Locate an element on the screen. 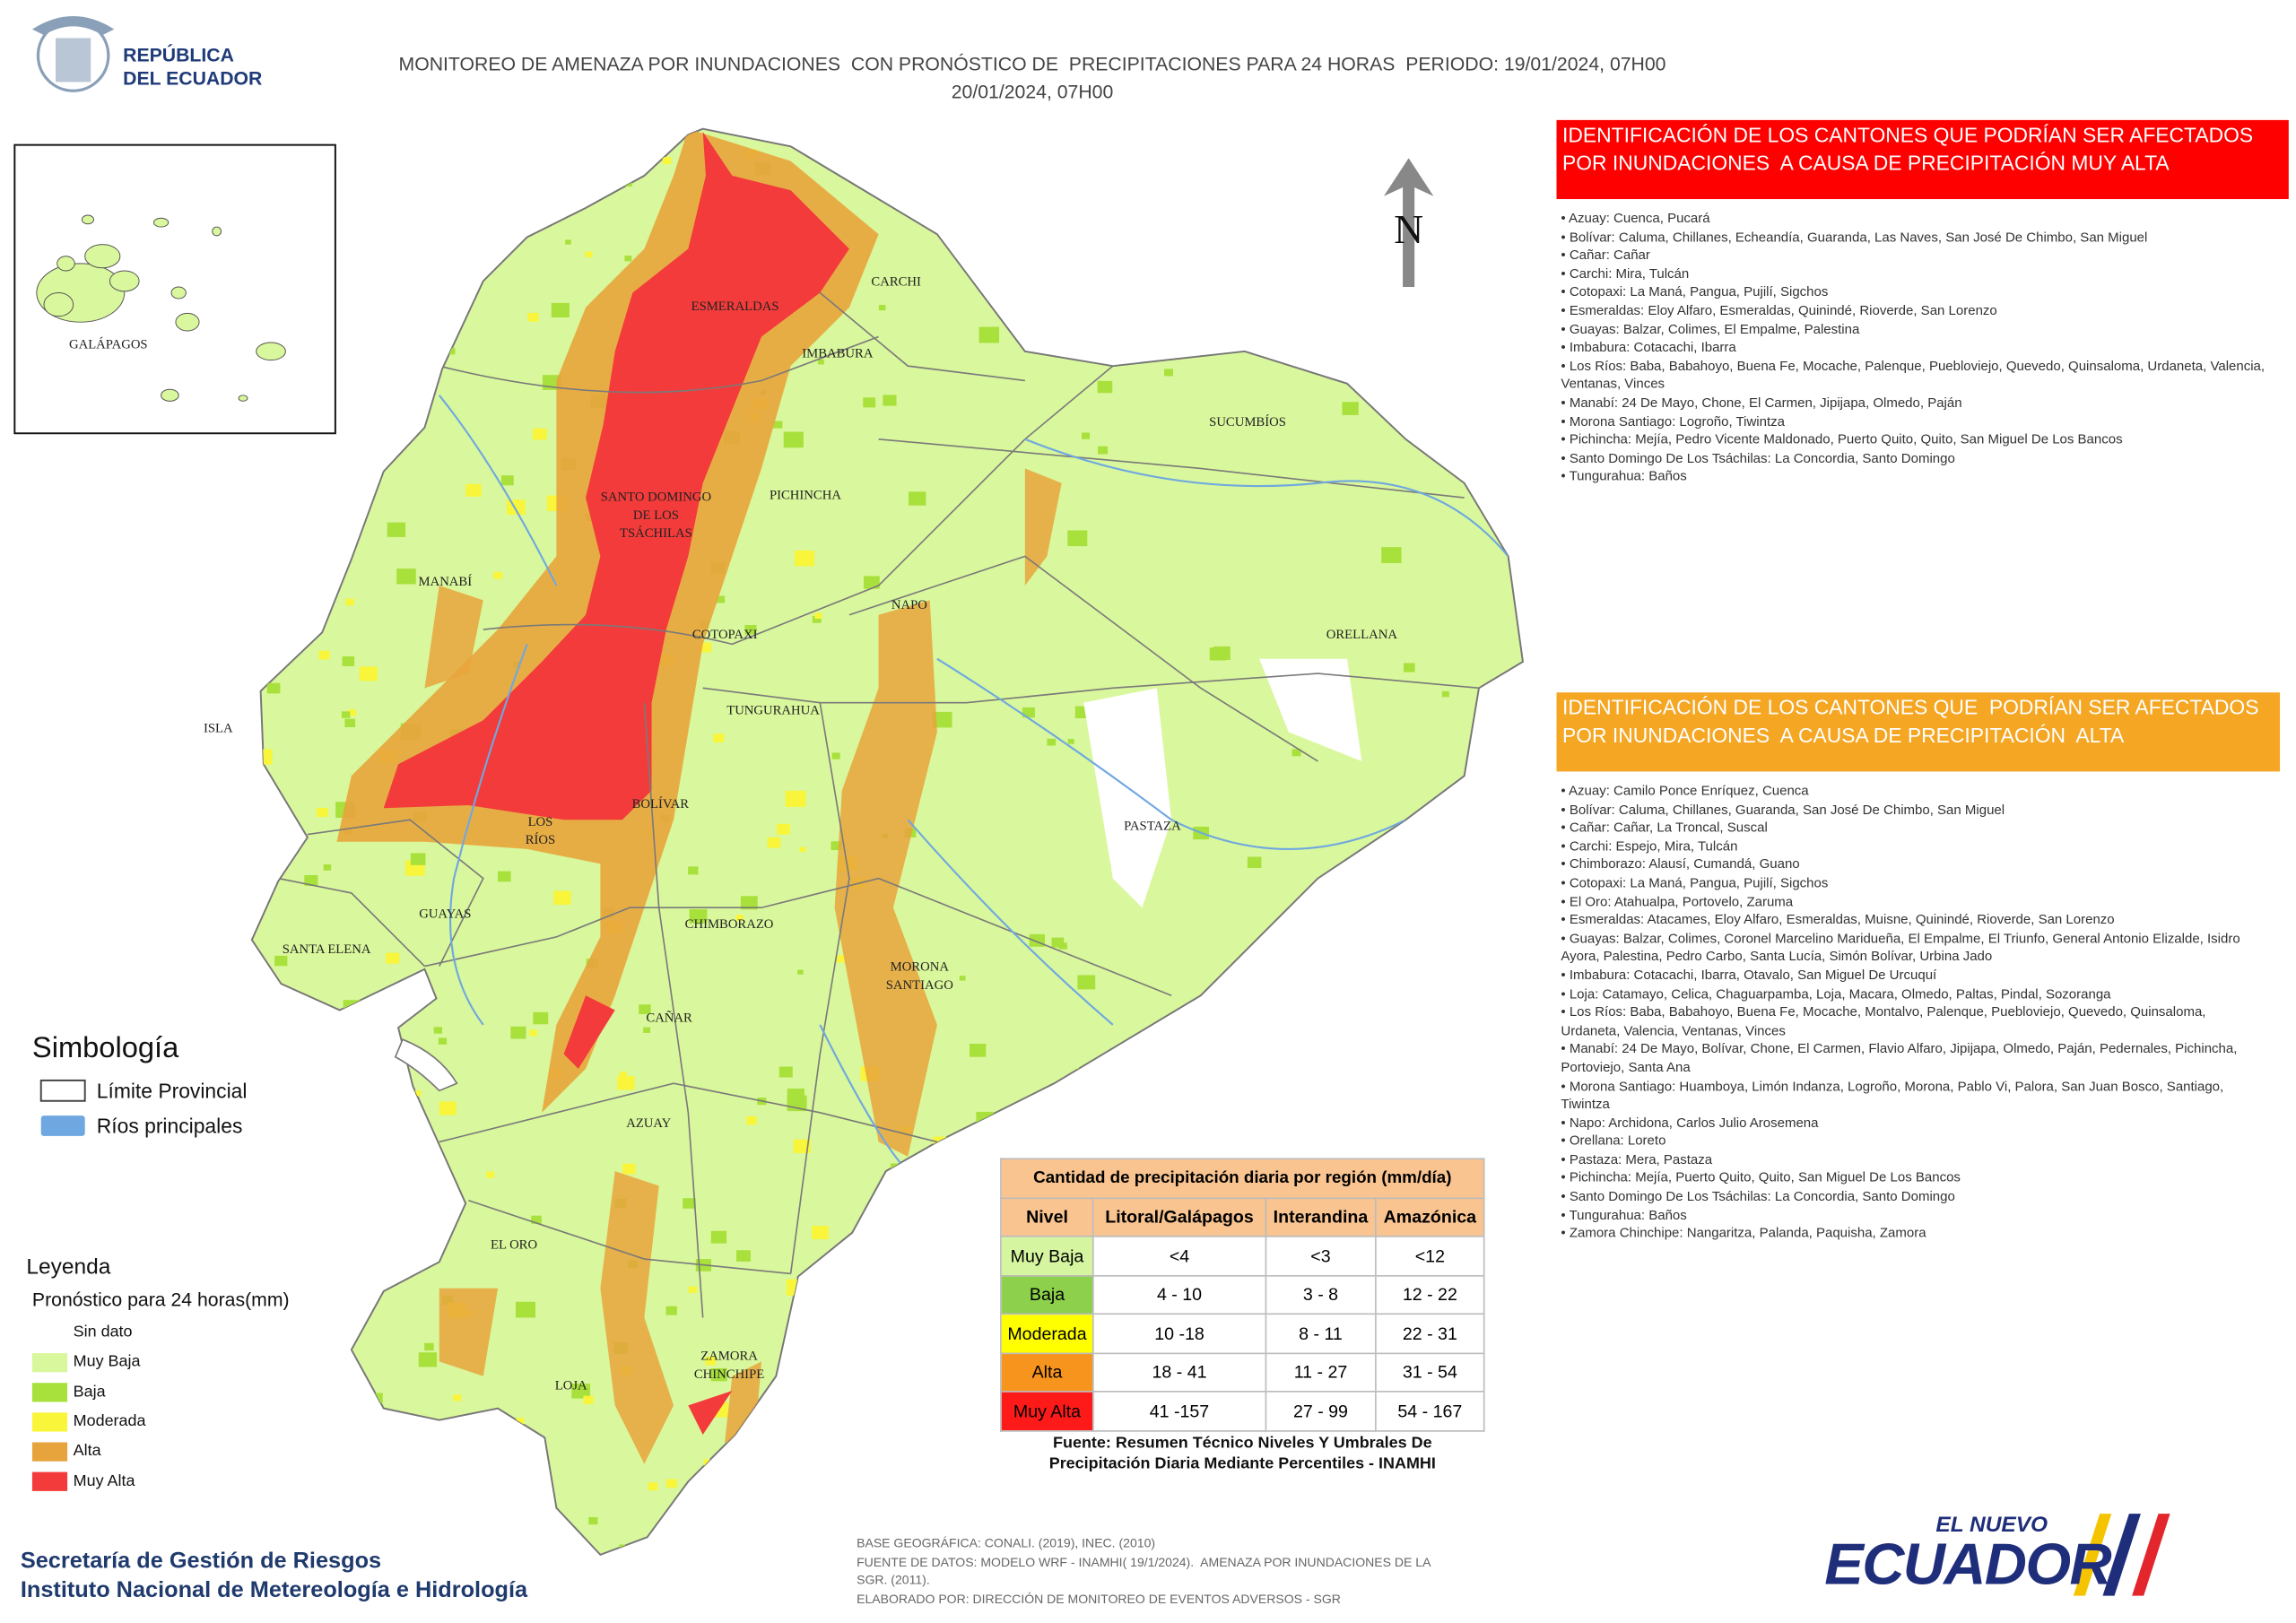 This screenshot has width=2296, height=1623. logo-text: DEL ECUADOR is located at coordinates (192, 79).